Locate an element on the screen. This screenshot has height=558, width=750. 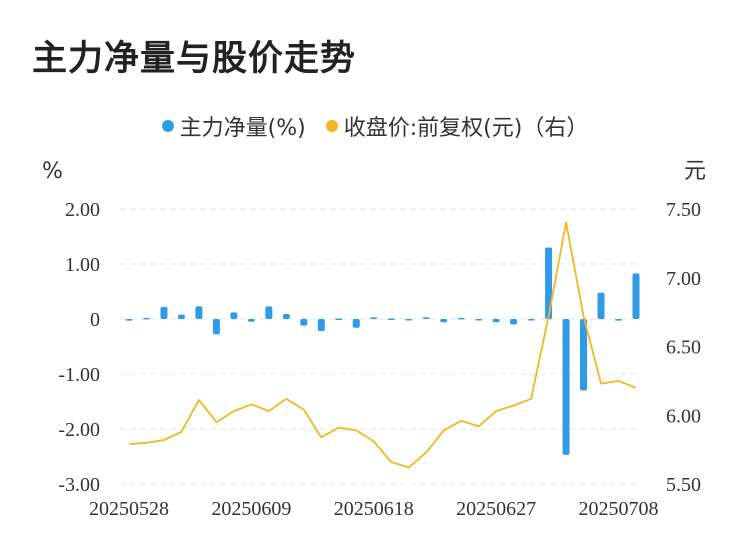
x-tick-label: 20250708 is located at coordinates (619, 509).